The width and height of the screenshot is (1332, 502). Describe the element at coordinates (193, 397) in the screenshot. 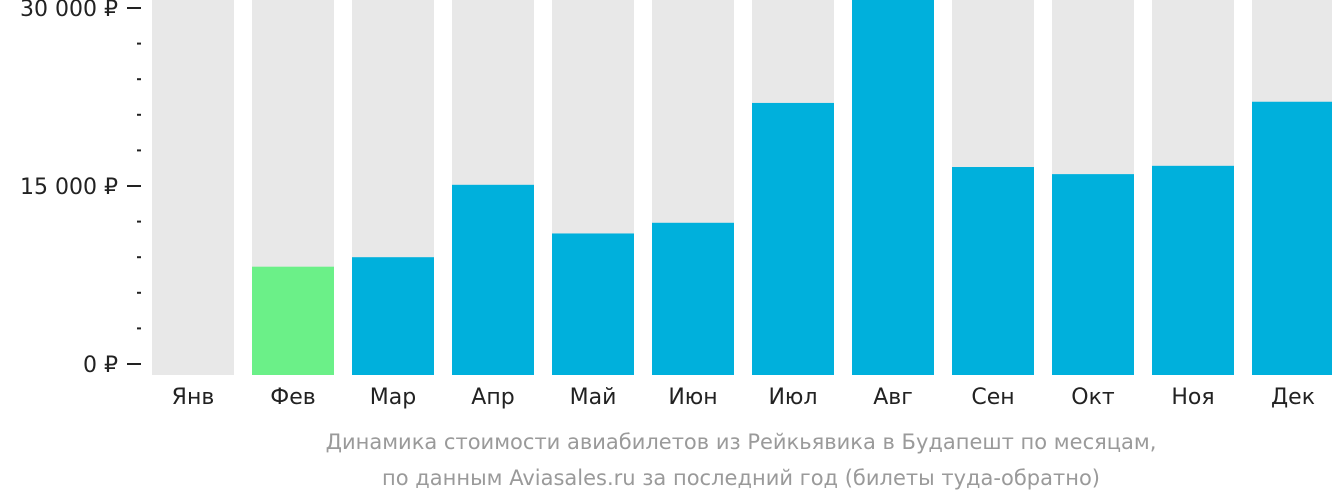

I see `x-tick-label: Янв` at that location.